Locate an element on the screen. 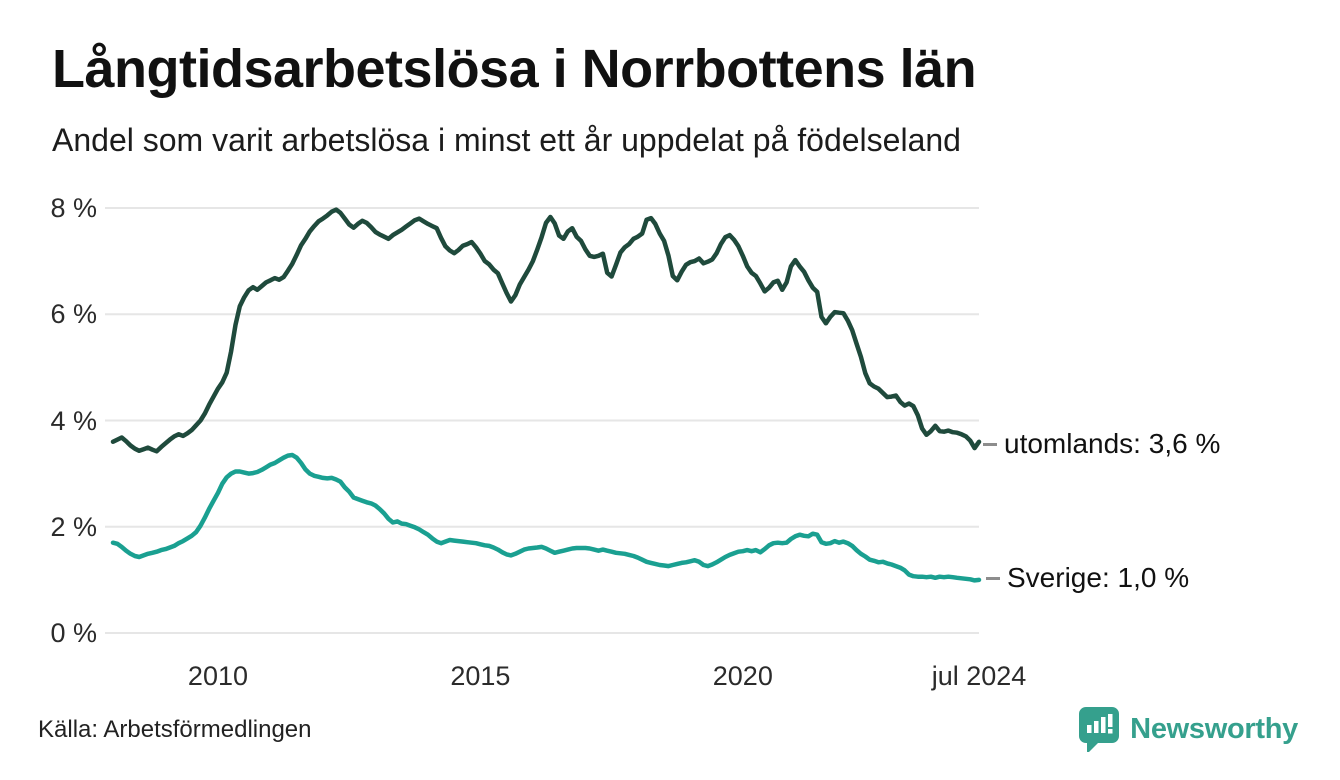 The width and height of the screenshot is (1340, 780). y-tick-label: 6 % is located at coordinates (73, 314).